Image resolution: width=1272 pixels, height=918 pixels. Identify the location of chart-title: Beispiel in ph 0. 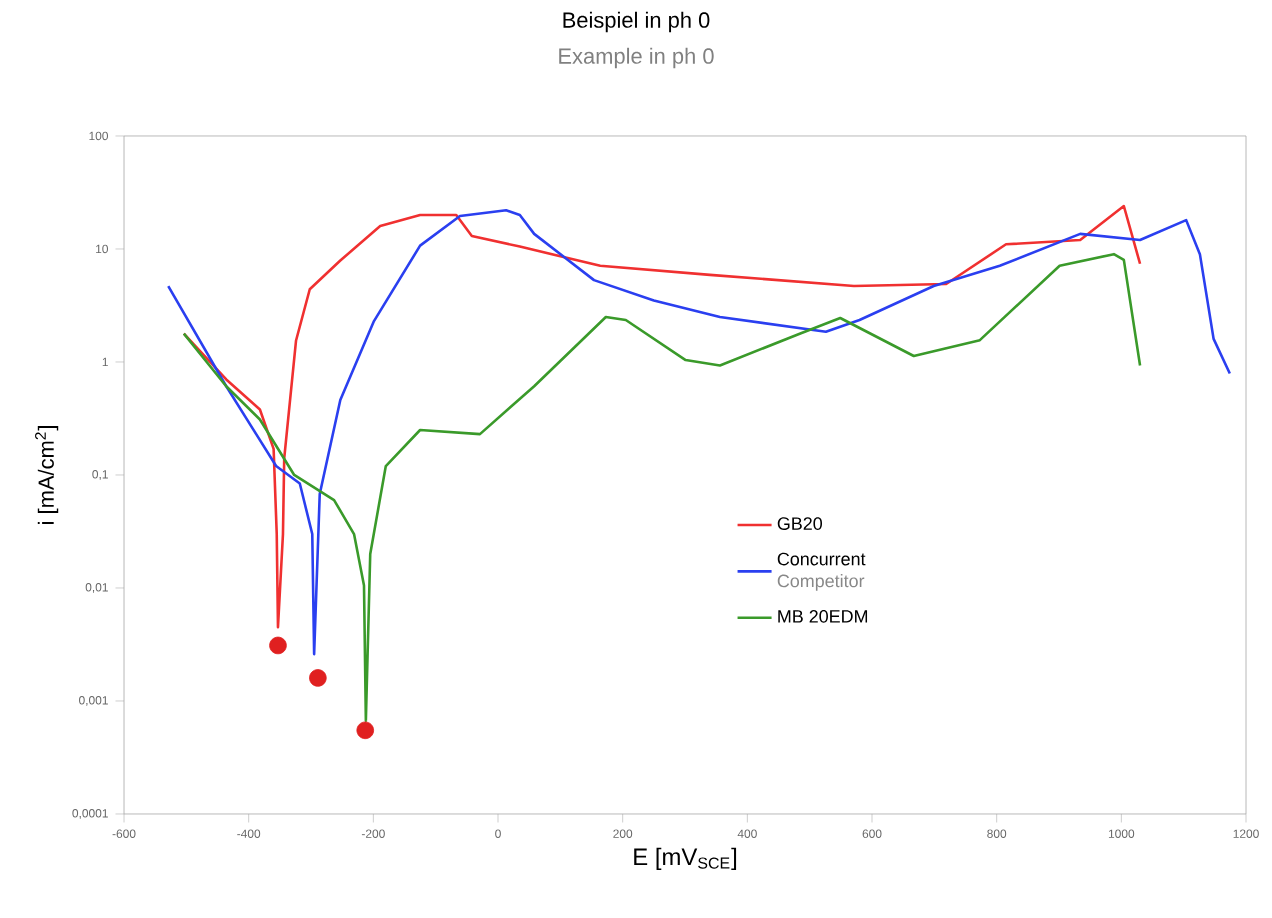
(636, 22).